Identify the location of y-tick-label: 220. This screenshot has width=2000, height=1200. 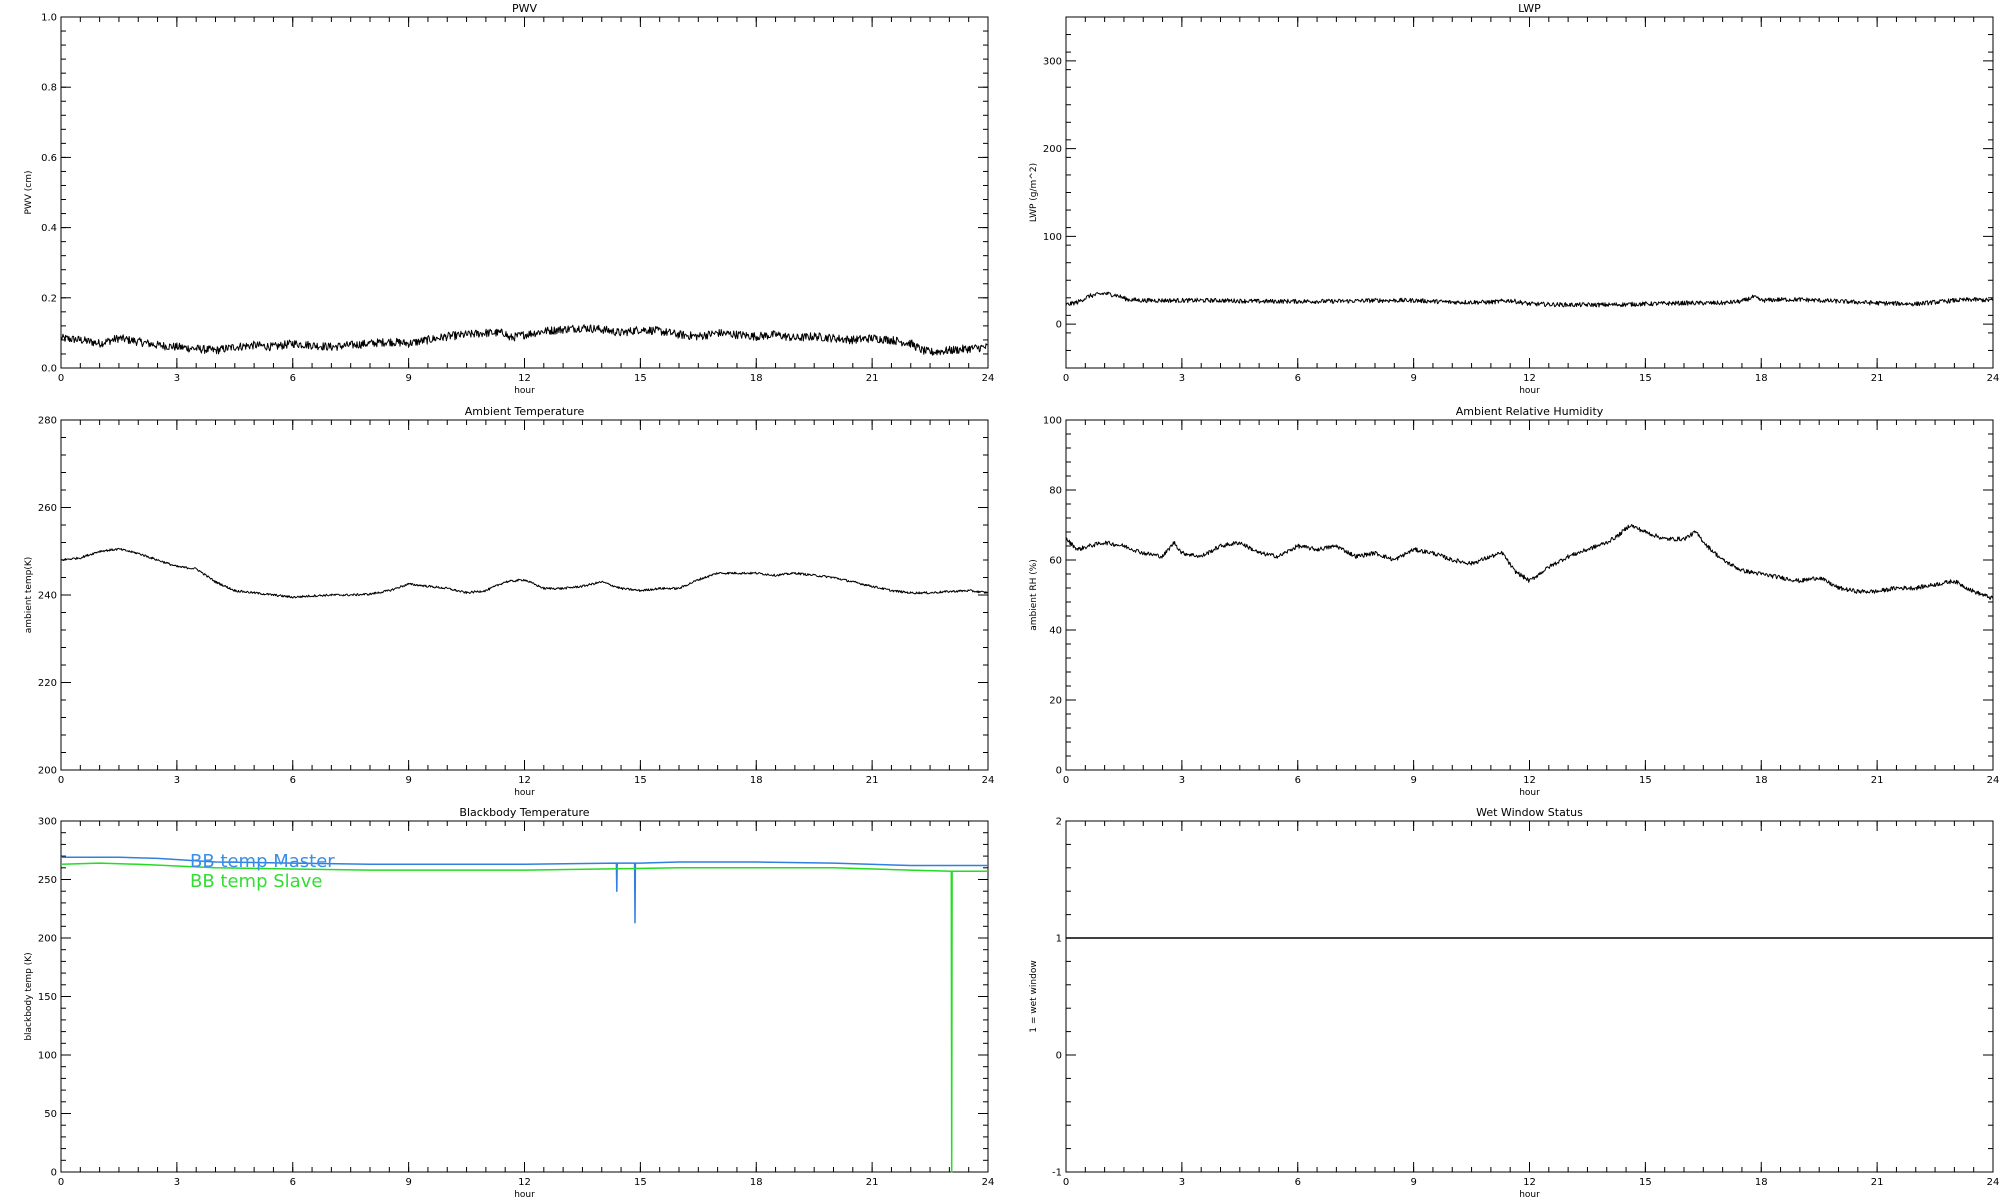
(47, 683).